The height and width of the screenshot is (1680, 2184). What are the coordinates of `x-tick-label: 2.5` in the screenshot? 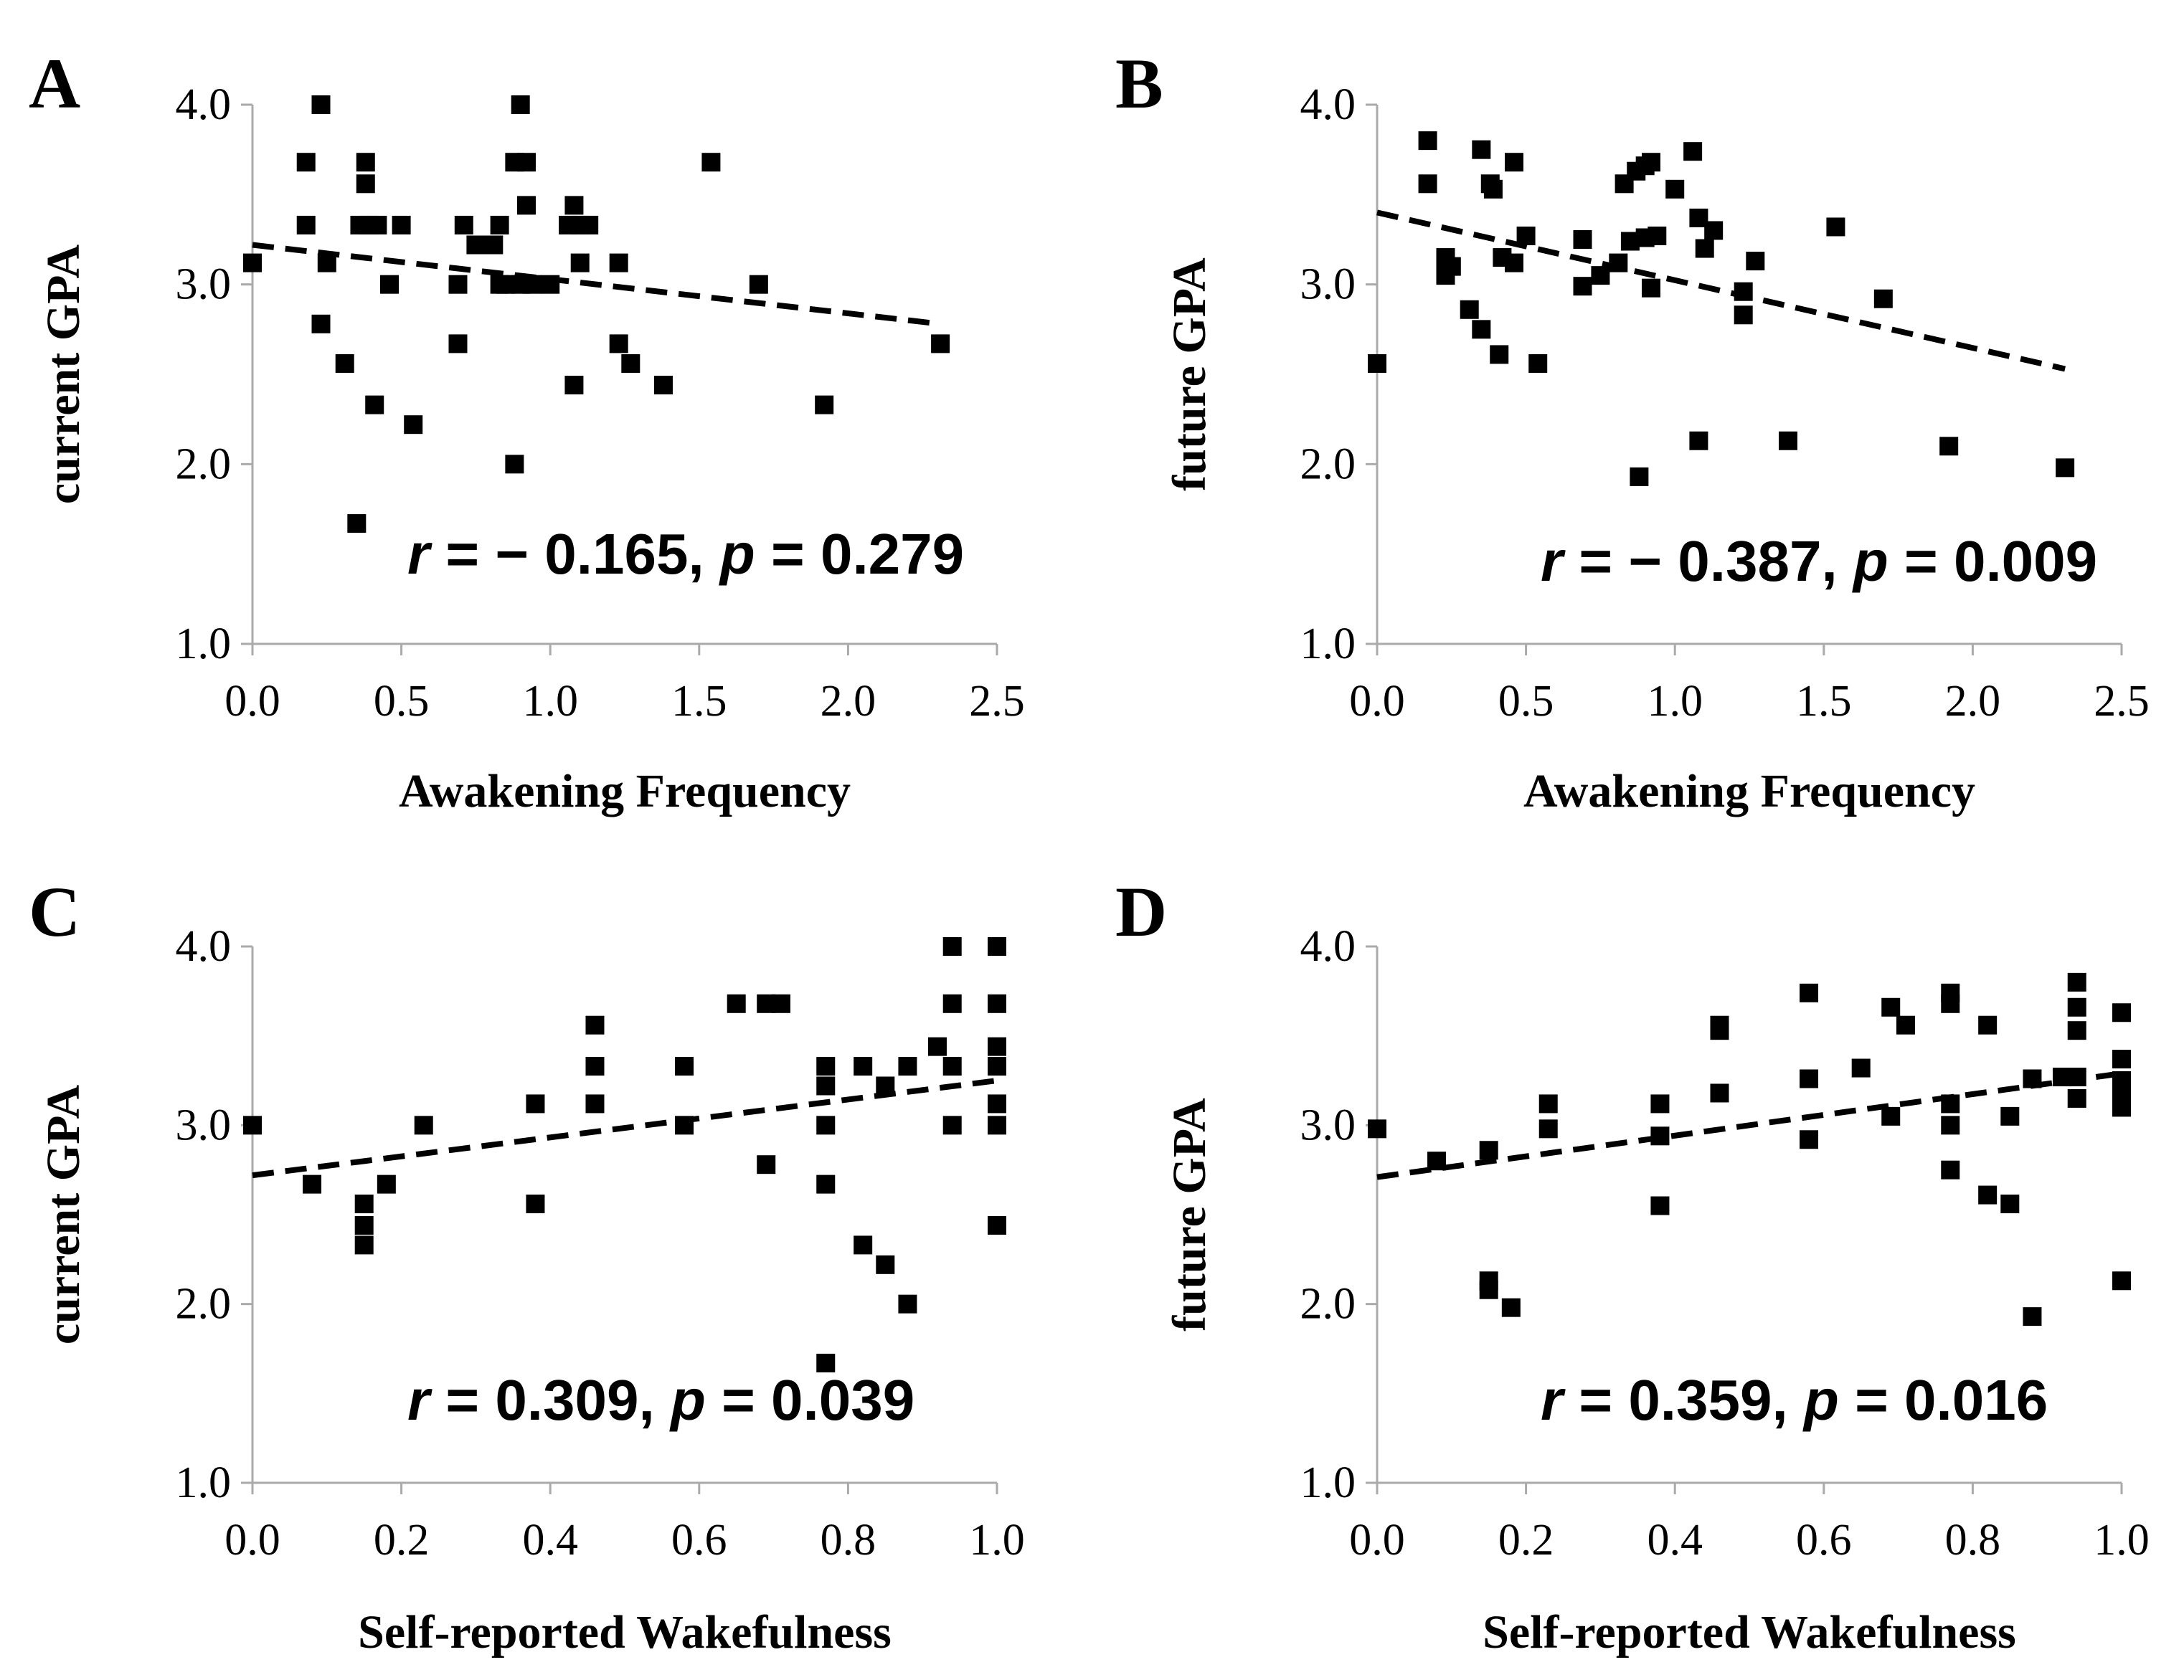 It's located at (2122, 701).